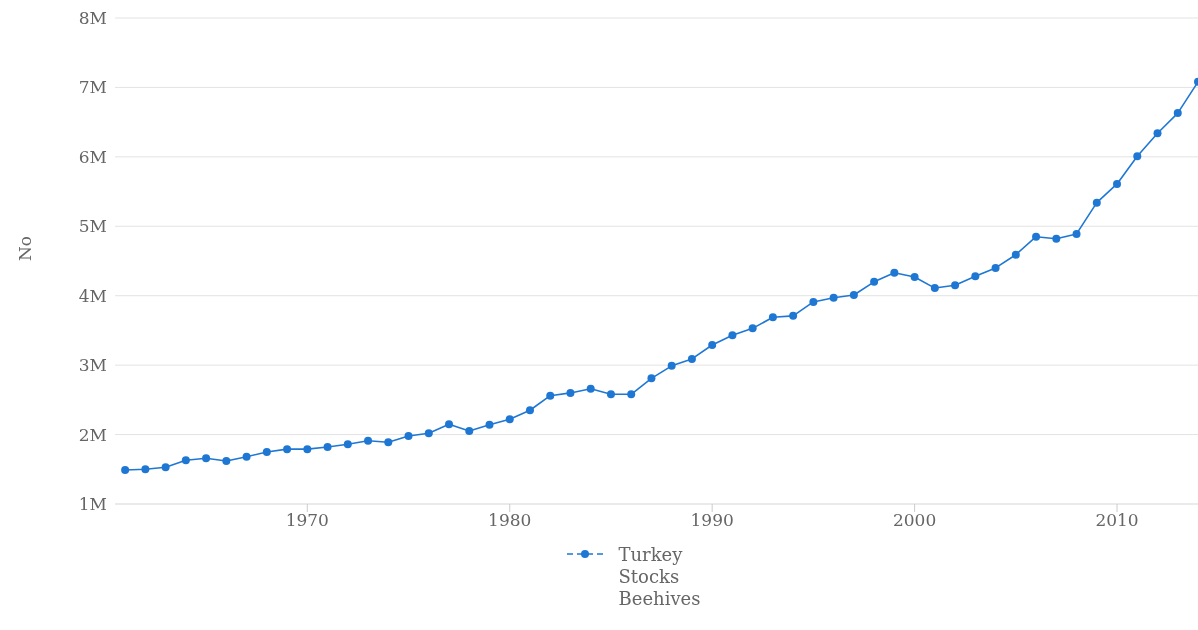 This screenshot has height=630, width=1198. What do you see at coordinates (92, 434) in the screenshot?
I see `y-tick-label: 2M` at bounding box center [92, 434].